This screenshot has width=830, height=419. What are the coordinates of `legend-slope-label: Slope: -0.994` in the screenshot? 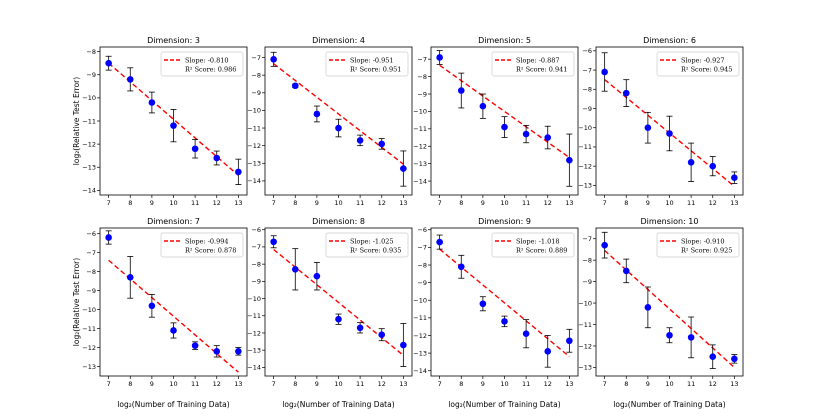 It's located at (207, 242).